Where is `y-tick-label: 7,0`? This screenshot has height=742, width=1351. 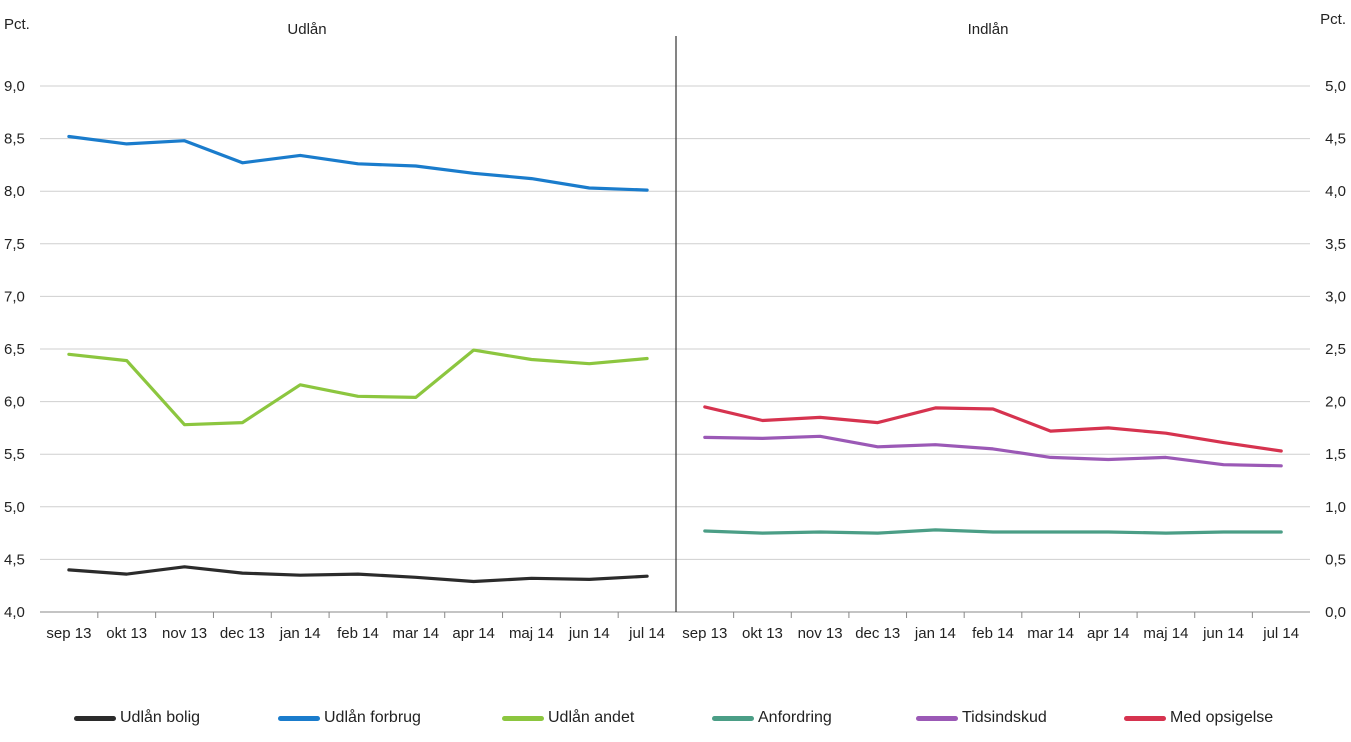 y-tick-label: 7,0 is located at coordinates (14, 296).